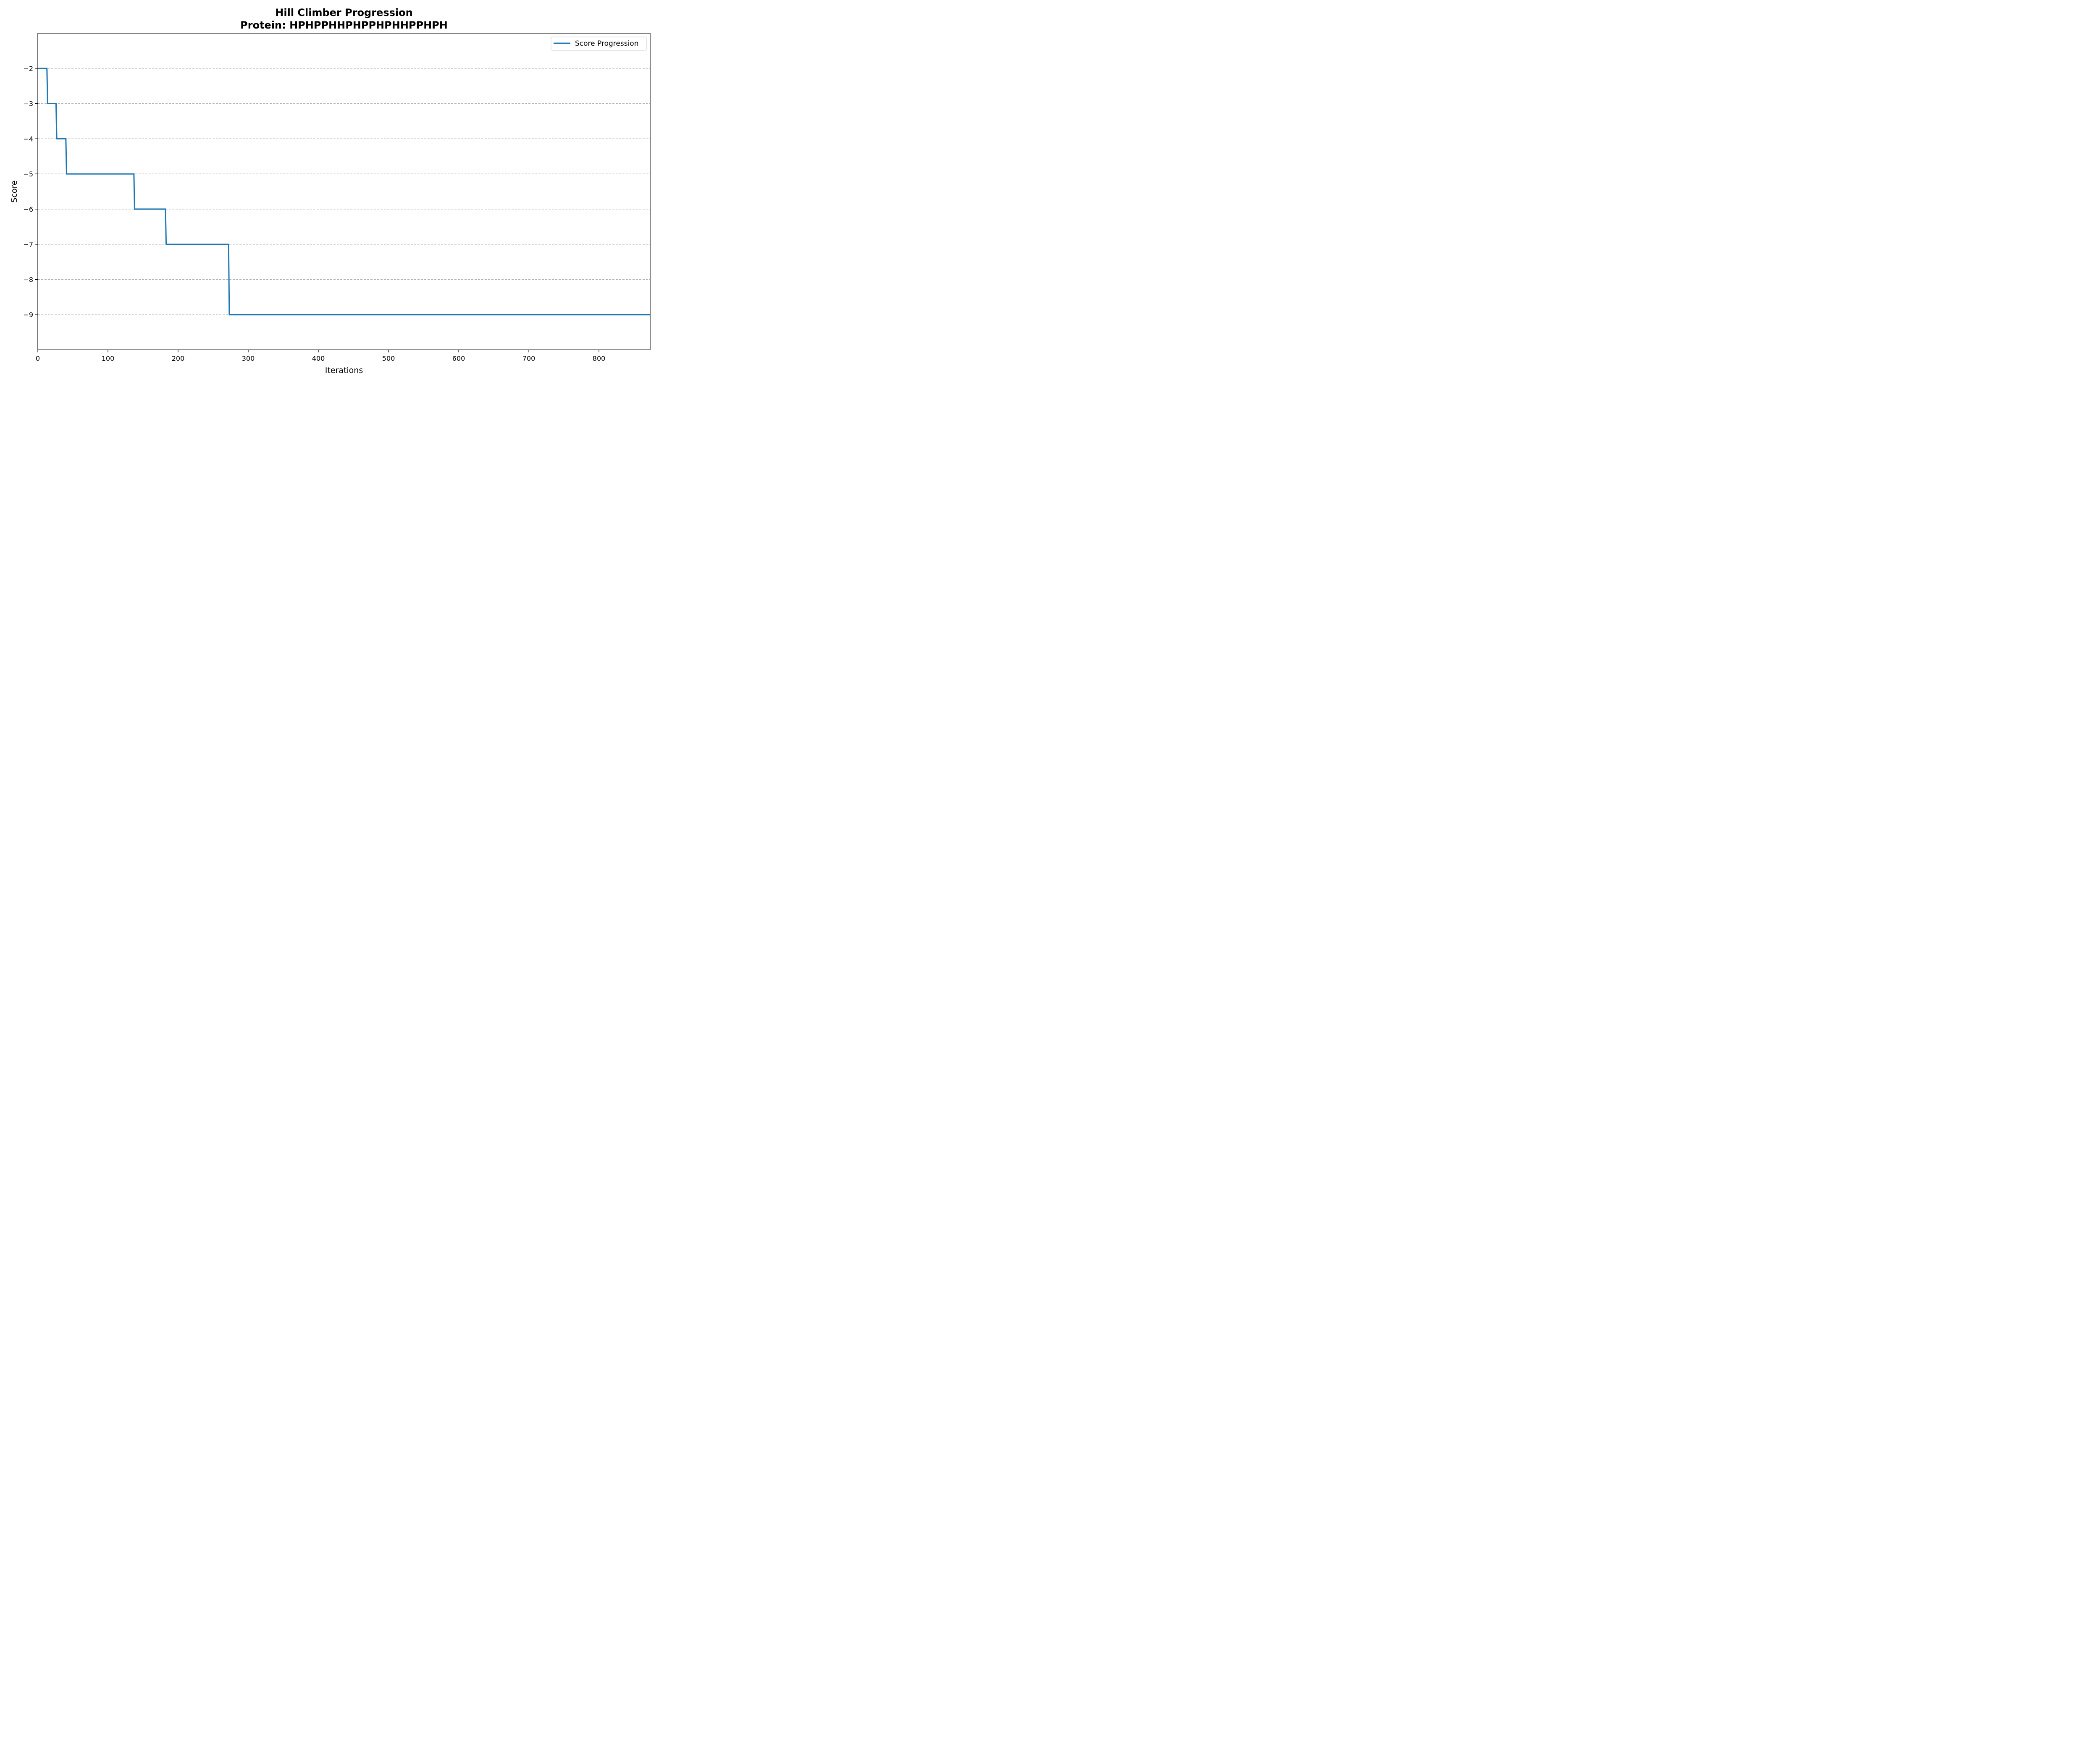 Image resolution: width=2100 pixels, height=1764 pixels. I want to click on y-tick-label: −3, so click(28, 104).